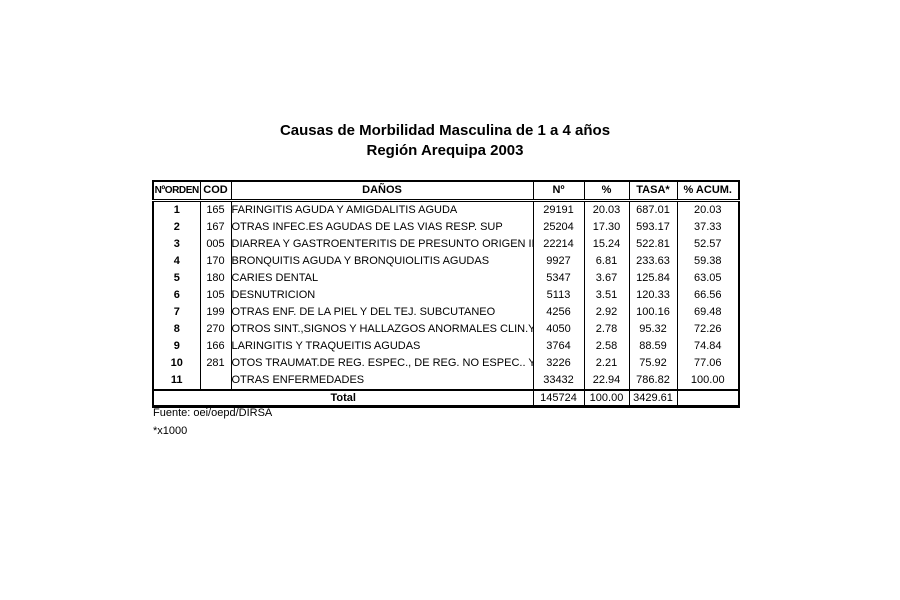 This screenshot has height=600, width=900. What do you see at coordinates (653, 346) in the screenshot?
I see `cell-tasa: 88.59` at bounding box center [653, 346].